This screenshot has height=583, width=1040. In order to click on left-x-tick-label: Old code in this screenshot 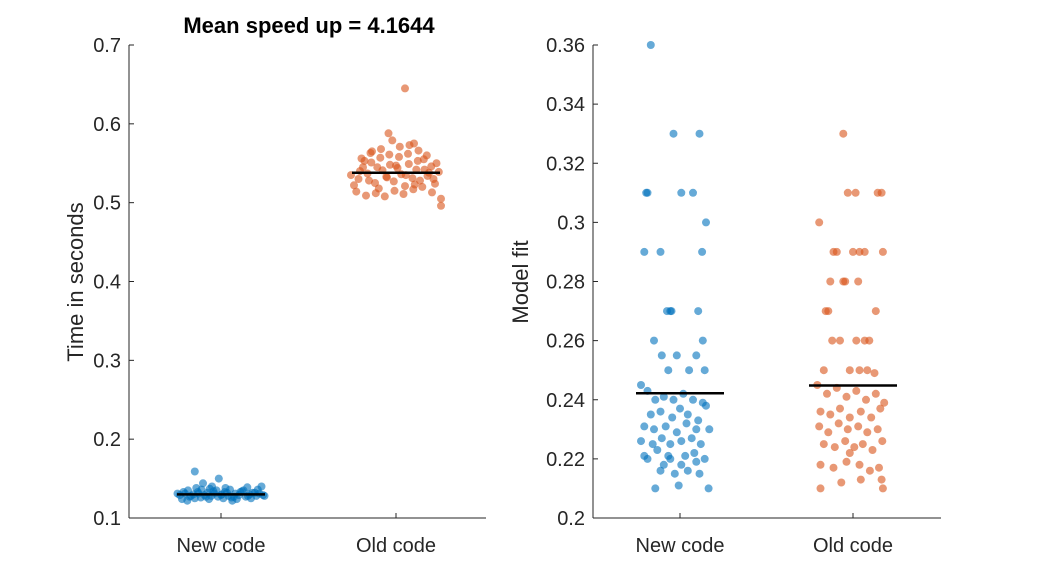, I will do `click(396, 546)`.